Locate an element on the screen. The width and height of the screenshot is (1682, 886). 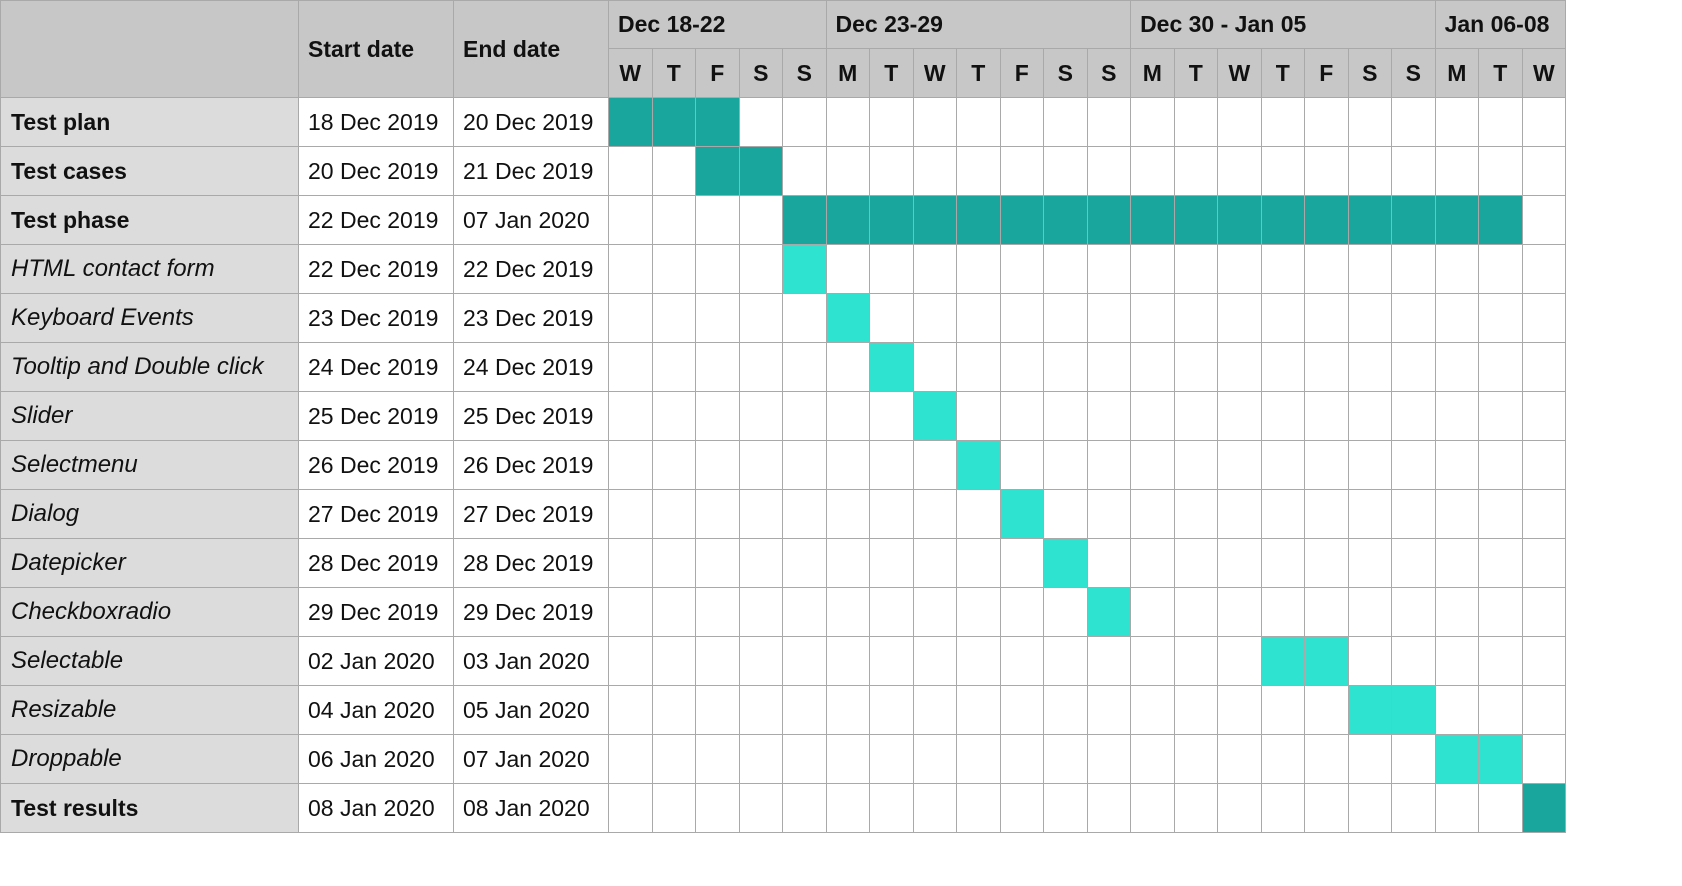
week-header: Dec 23-29 is located at coordinates (978, 24).